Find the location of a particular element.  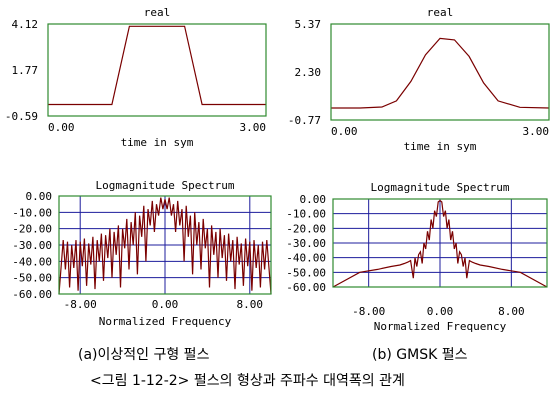

figure-caption: <그림 1-12-2> 펄스의 형상과 주파수 대역폭의 관계 is located at coordinates (247, 381).